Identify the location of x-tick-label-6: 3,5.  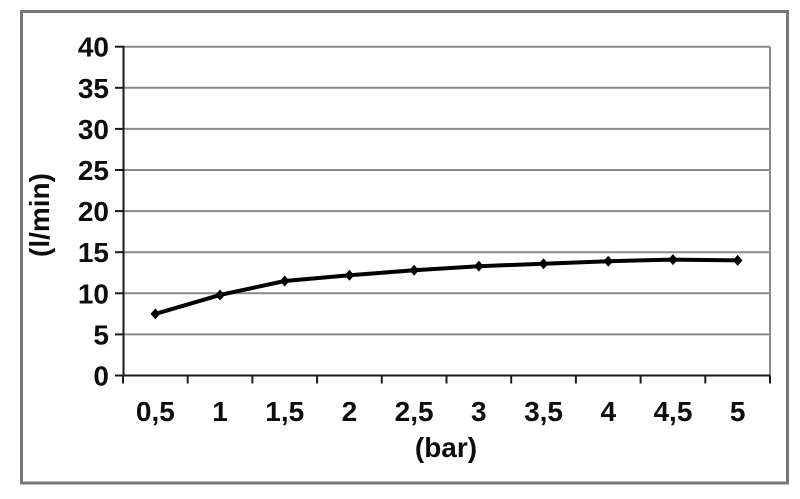
(543, 411).